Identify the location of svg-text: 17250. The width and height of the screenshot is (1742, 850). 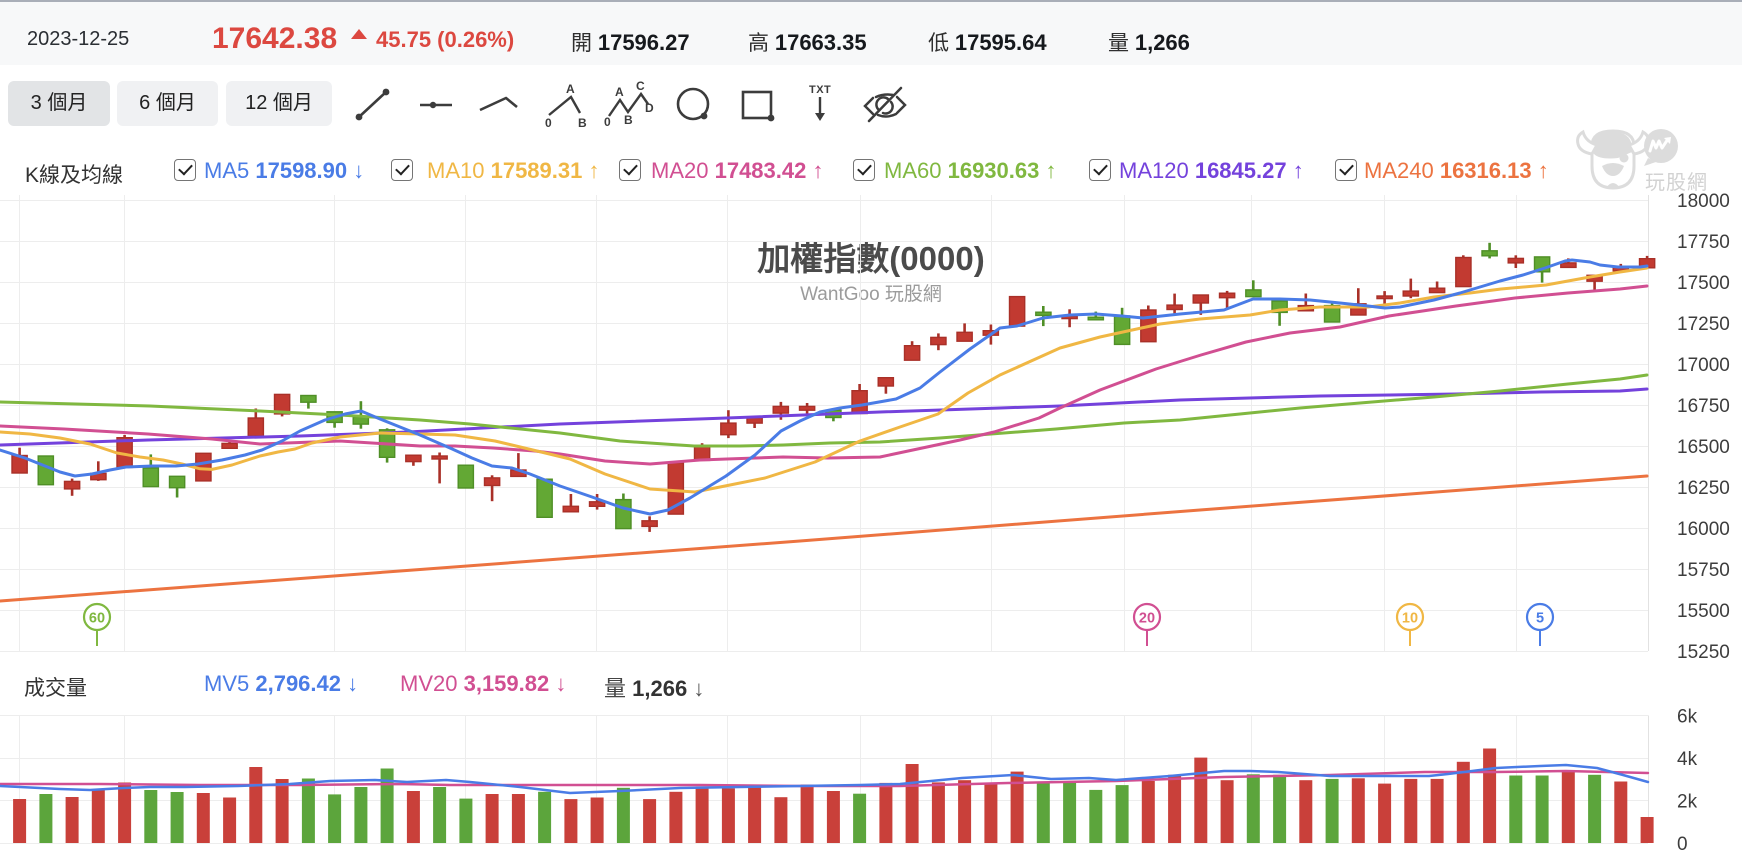
(1703, 324).